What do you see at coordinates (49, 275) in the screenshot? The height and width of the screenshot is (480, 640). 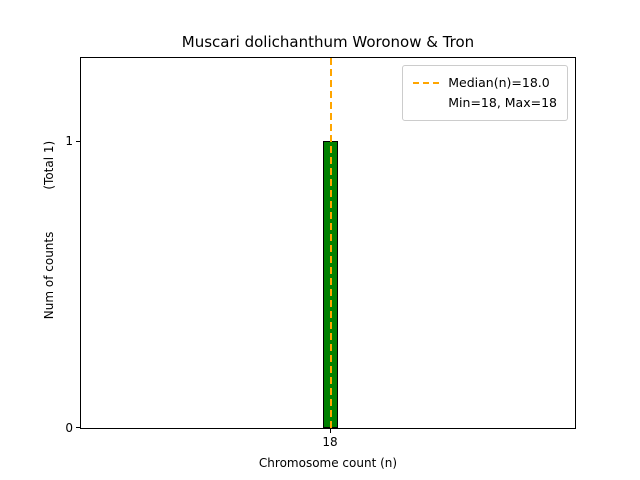 I see `y-axis-label-text: Num of counts` at bounding box center [49, 275].